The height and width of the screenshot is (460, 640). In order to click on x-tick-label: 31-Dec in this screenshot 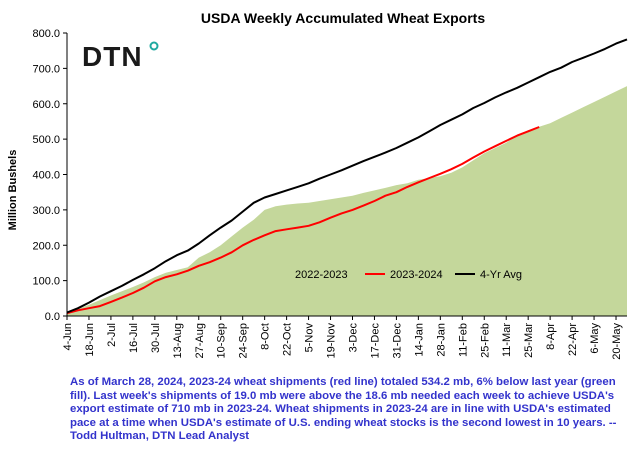, I will do `click(397, 341)`.